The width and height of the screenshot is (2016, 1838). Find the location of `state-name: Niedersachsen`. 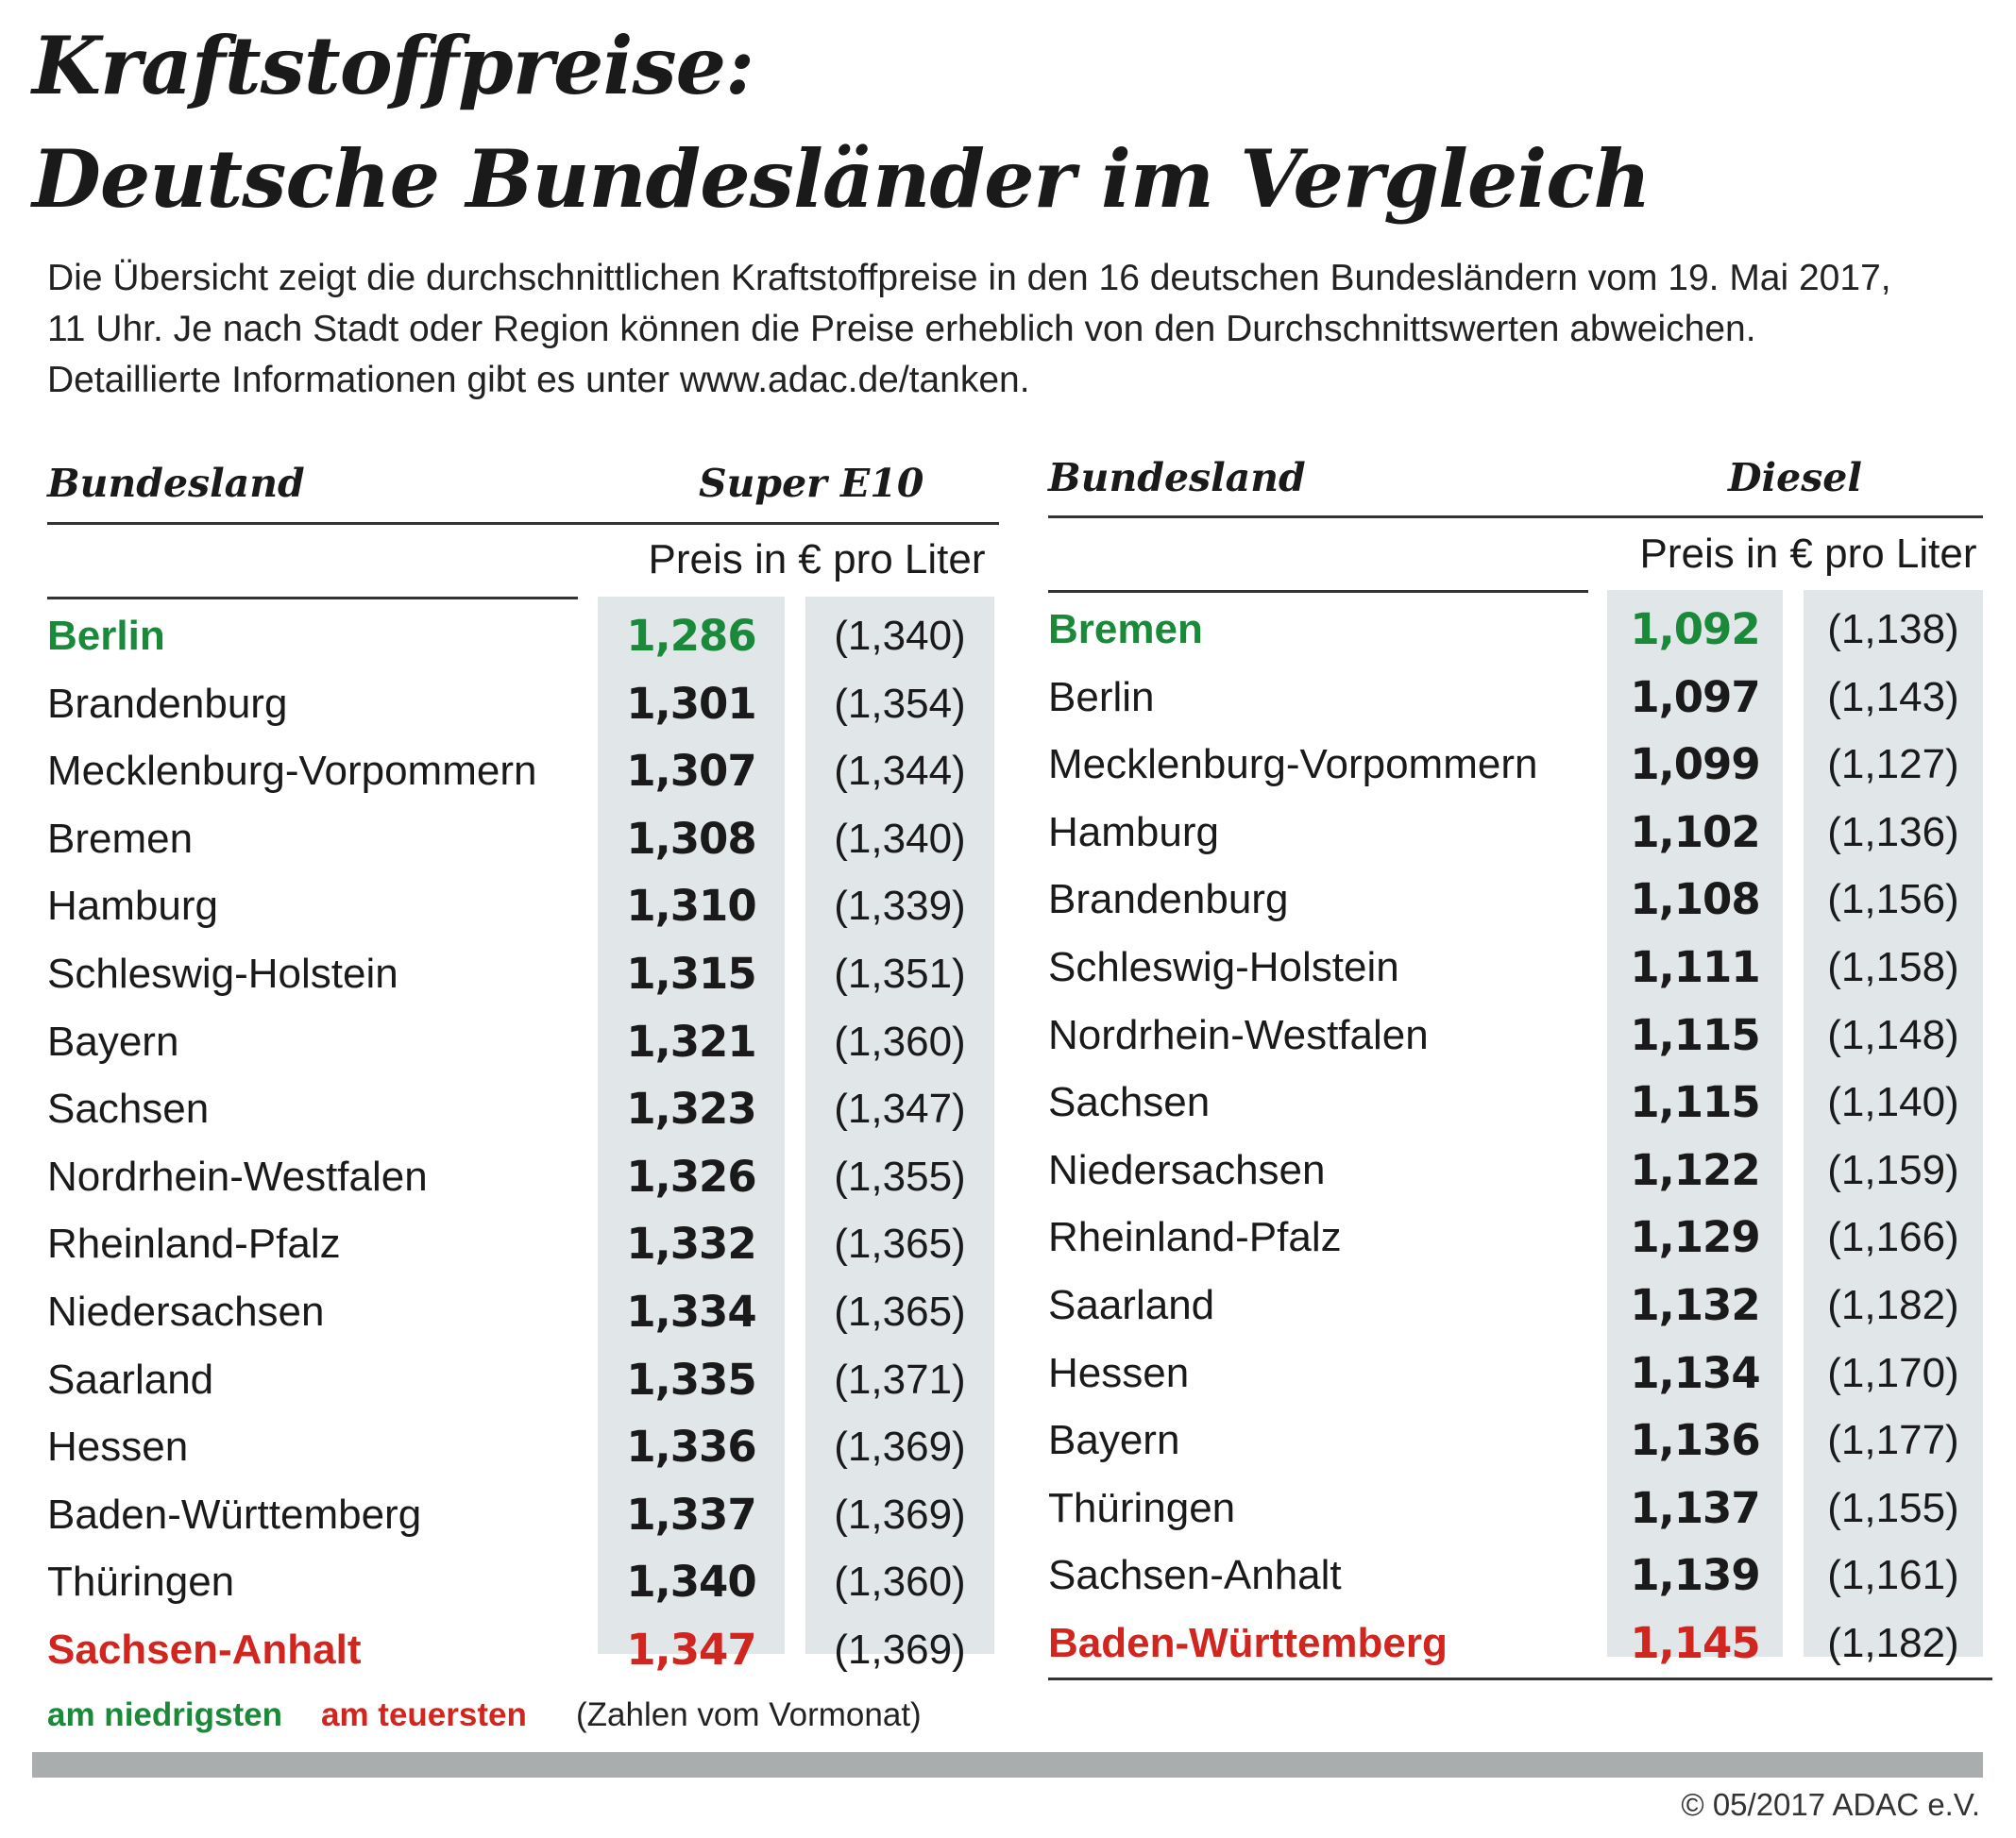

state-name: Niedersachsen is located at coordinates (1187, 1169).